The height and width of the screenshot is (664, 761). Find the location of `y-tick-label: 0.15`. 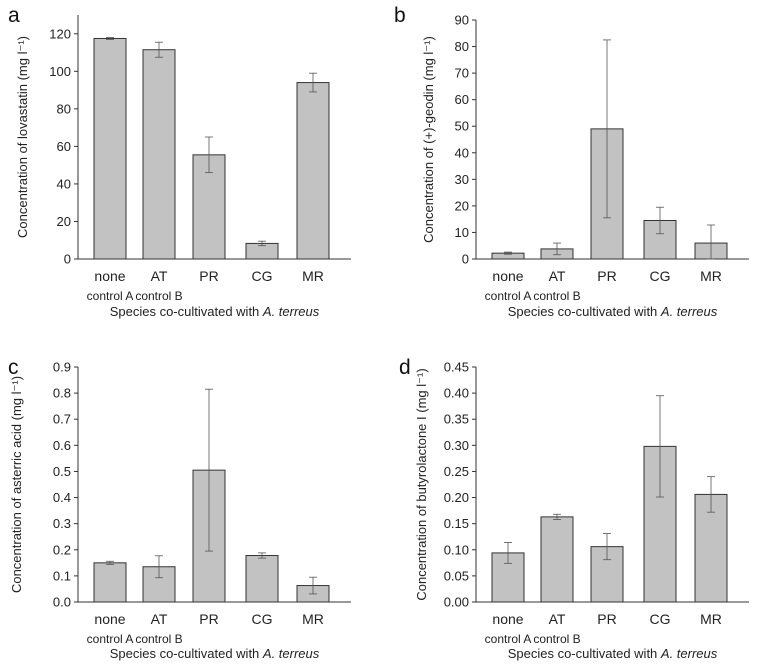

y-tick-label: 0.15 is located at coordinates (456, 523).